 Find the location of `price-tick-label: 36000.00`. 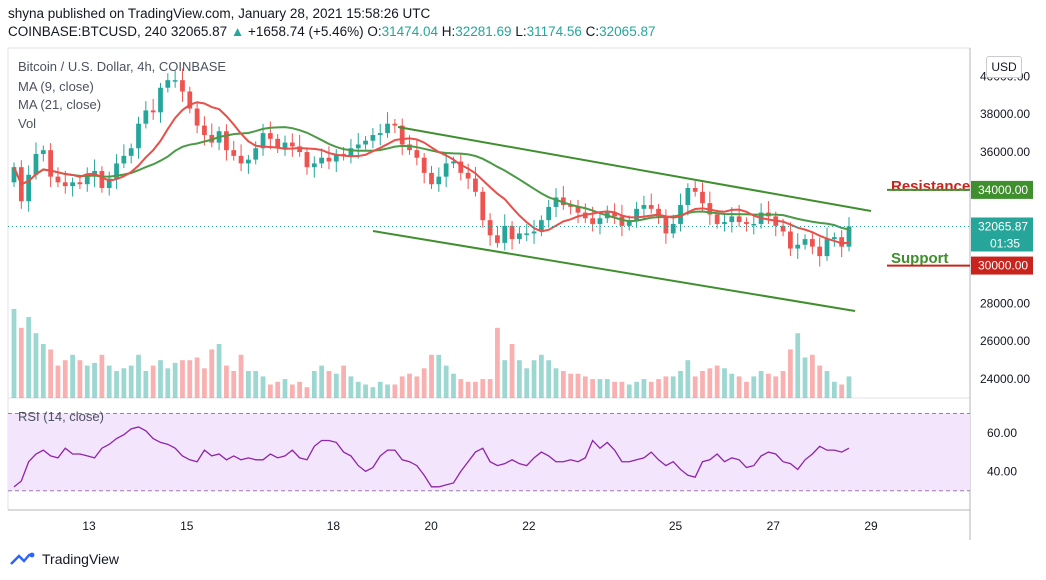

price-tick-label: 36000.00 is located at coordinates (1005, 152).